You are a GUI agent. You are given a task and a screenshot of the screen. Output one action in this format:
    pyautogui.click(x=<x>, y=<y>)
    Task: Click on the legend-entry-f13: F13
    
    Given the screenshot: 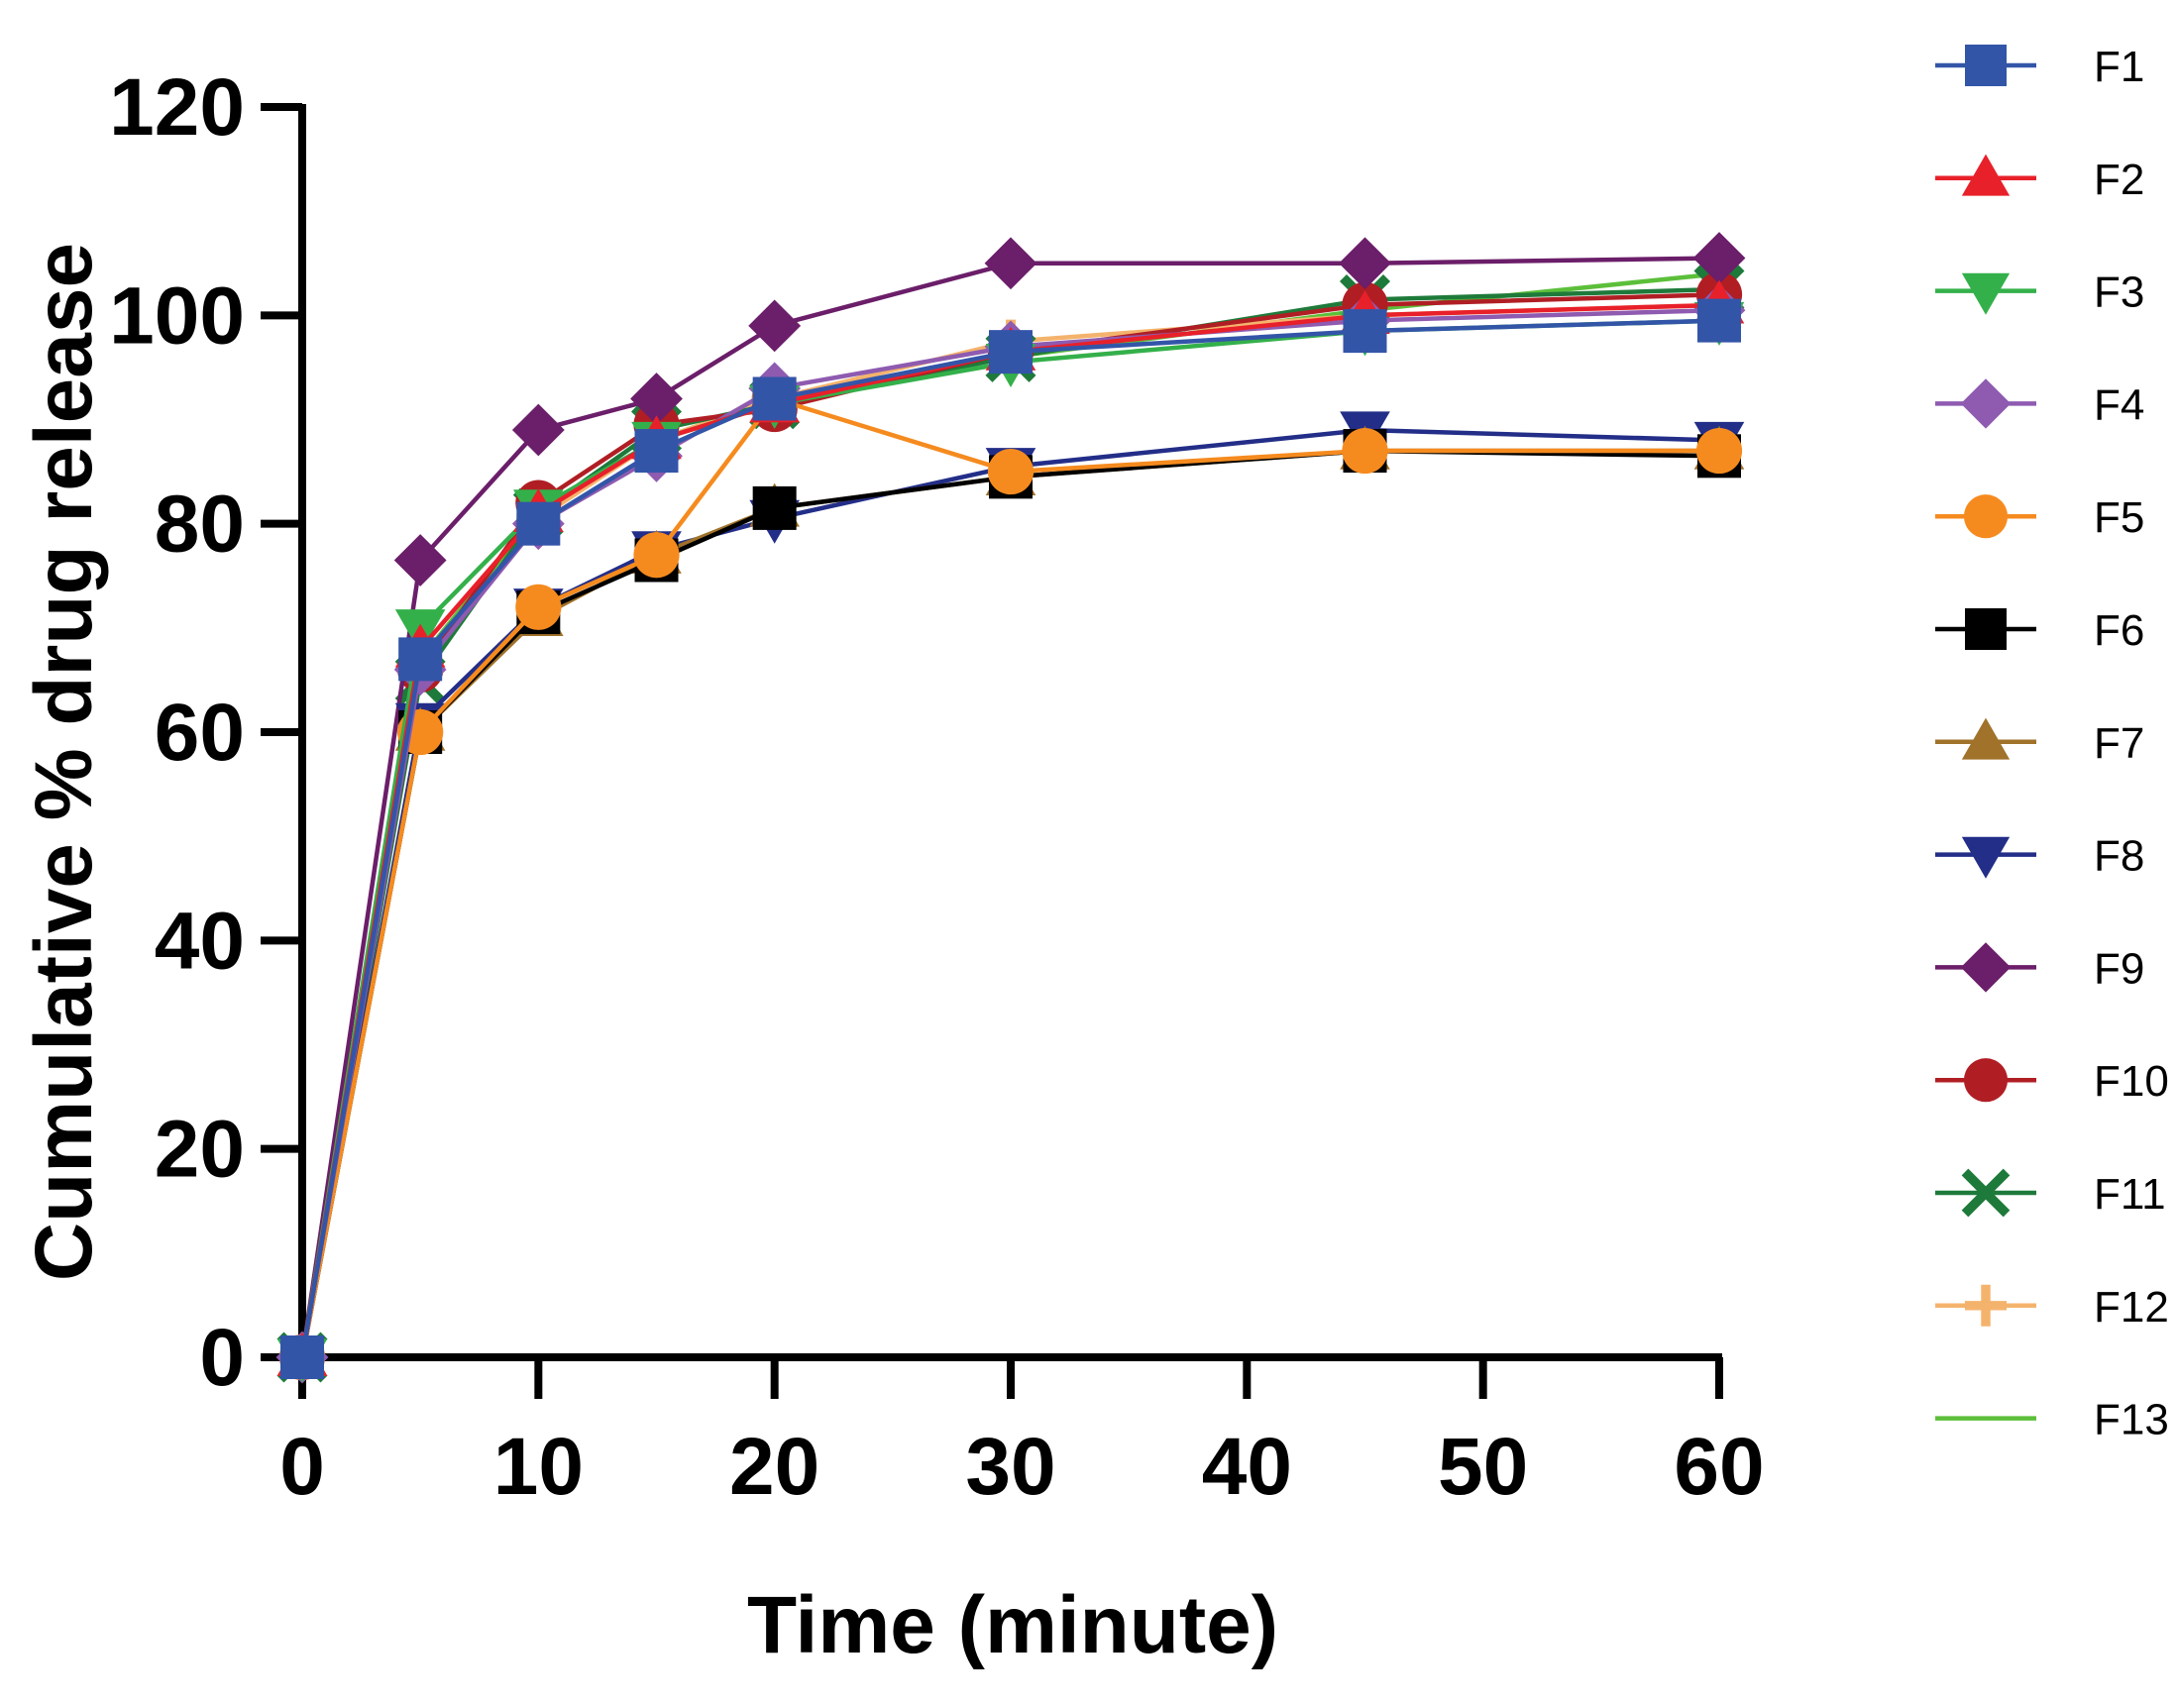 What is the action you would take?
    pyautogui.click(x=2052, y=1420)
    